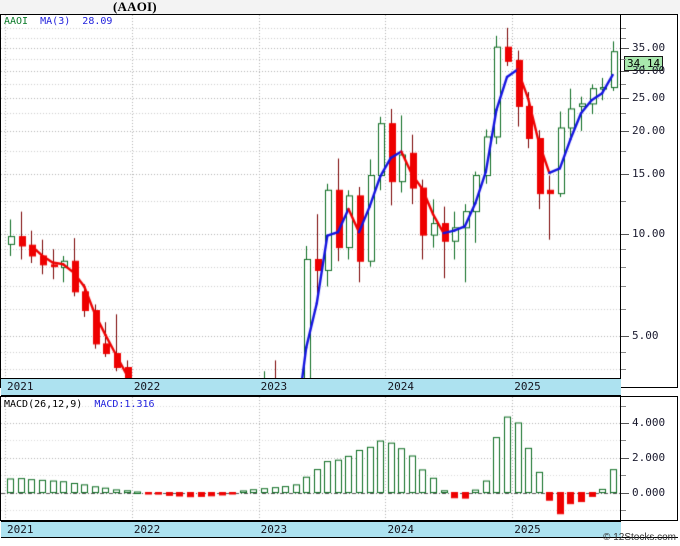  What do you see at coordinates (649, 422) in the screenshot?
I see `macd-y-tick-4.000: 4.000` at bounding box center [649, 422].